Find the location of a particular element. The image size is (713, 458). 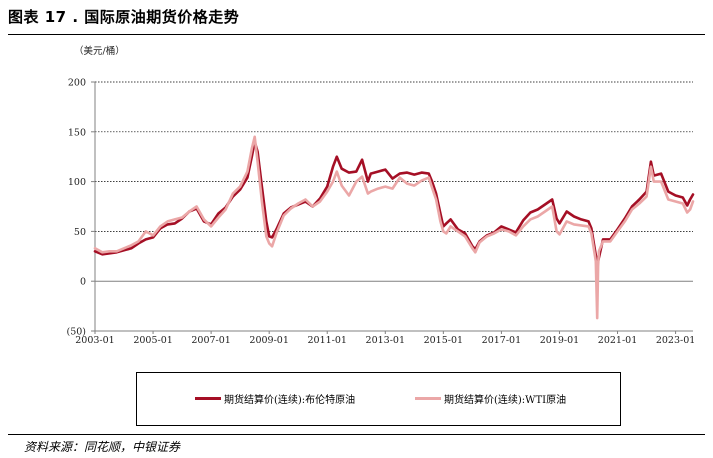

source-rule is located at coordinates (356, 434).